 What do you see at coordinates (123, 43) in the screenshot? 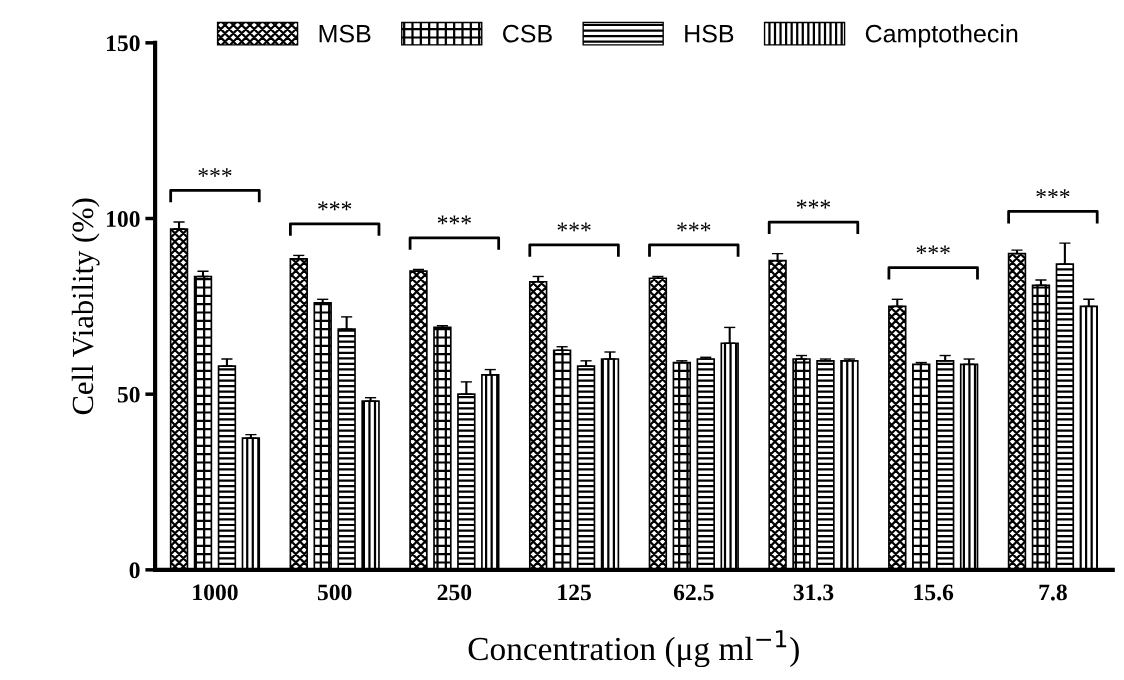
I see `y-tick-label: 150` at bounding box center [123, 43].